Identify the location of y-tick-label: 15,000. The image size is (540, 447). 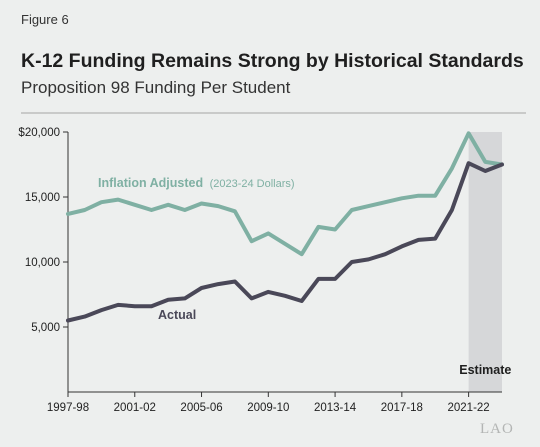
(42, 198).